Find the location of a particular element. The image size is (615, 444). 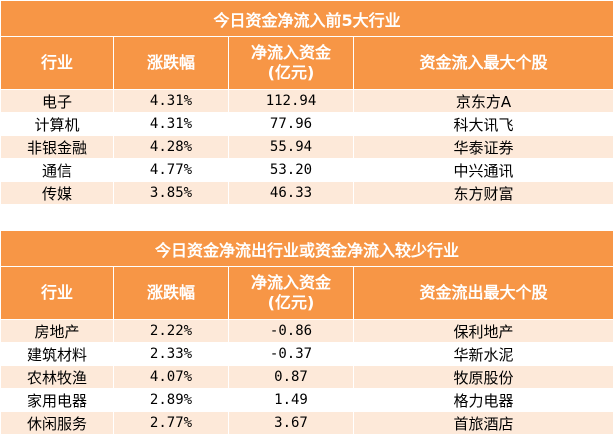

net-inflow-cell: 77.96 is located at coordinates (291, 124).